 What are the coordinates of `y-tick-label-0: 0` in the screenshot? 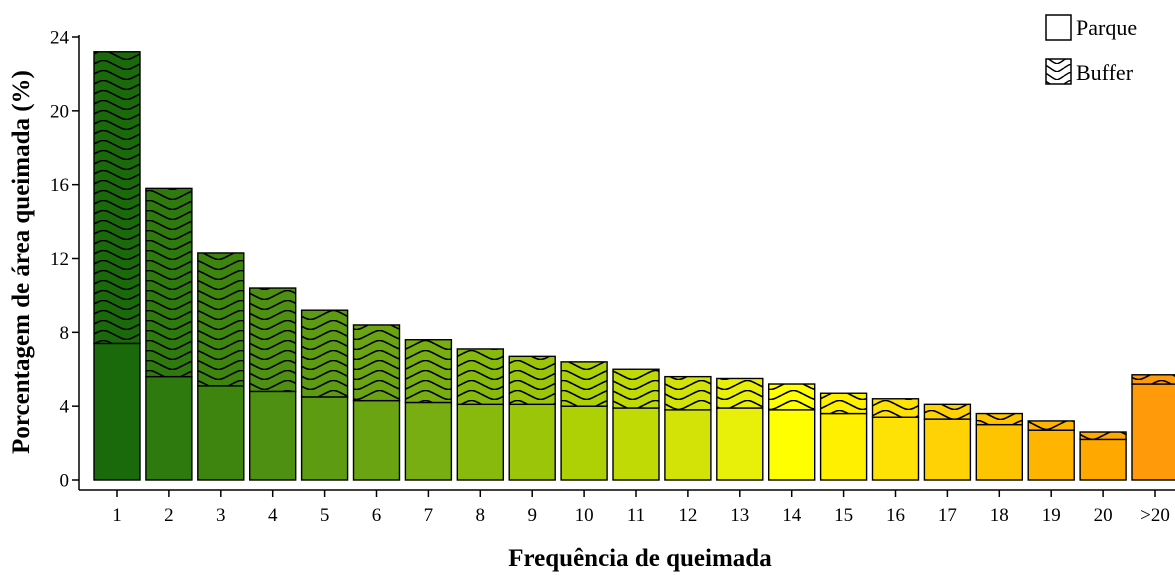 It's located at (65, 481).